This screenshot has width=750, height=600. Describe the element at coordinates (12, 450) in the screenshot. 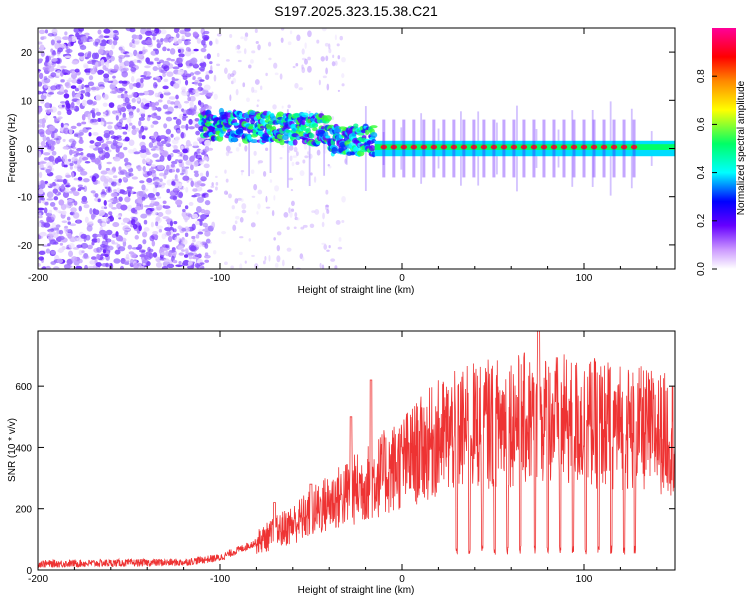

I see `snr-ylabel: SNR (10 * v/v)` at that location.